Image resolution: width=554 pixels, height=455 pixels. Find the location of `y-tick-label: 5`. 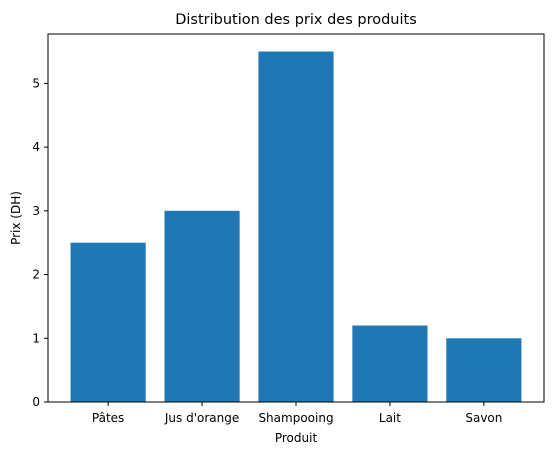

y-tick-label: 5 is located at coordinates (36, 83).